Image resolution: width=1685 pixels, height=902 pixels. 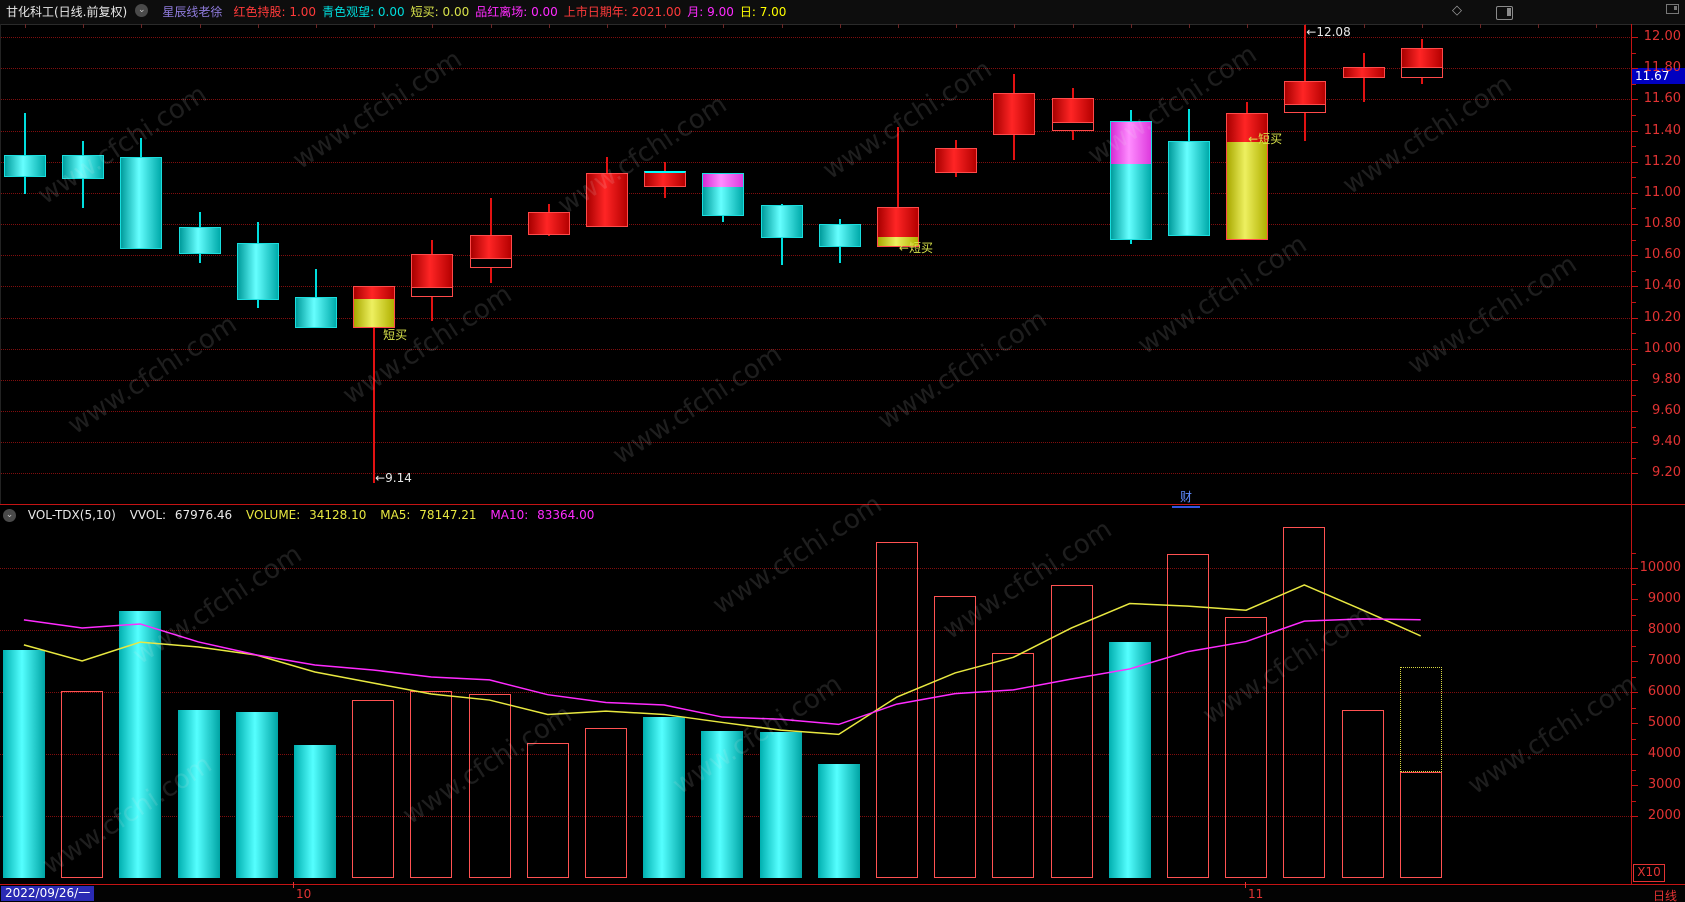 What do you see at coordinates (363, 12) in the screenshot?
I see `indicator-param: 青色观望: 0.00` at bounding box center [363, 12].